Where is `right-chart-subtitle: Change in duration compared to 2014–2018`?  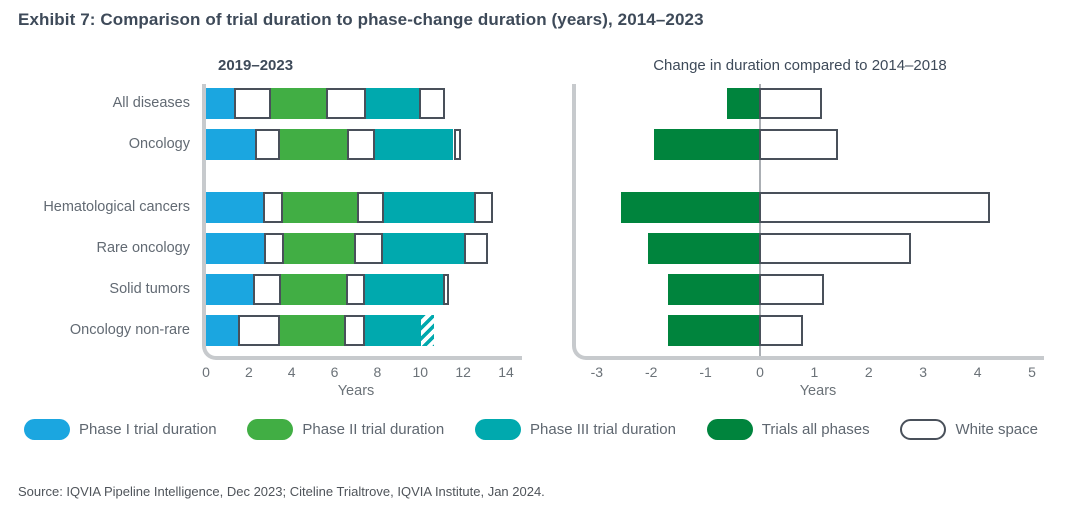
right-chart-subtitle: Change in duration compared to 2014–2018 is located at coordinates (800, 65).